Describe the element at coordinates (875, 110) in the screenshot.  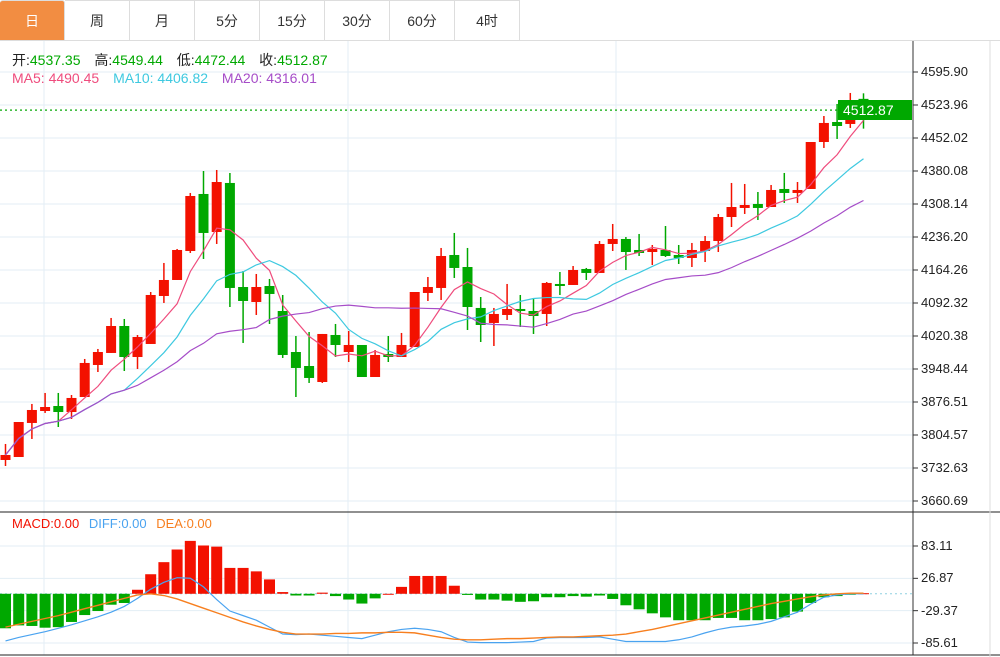
I see `current-price-tag: 4512.87` at that location.